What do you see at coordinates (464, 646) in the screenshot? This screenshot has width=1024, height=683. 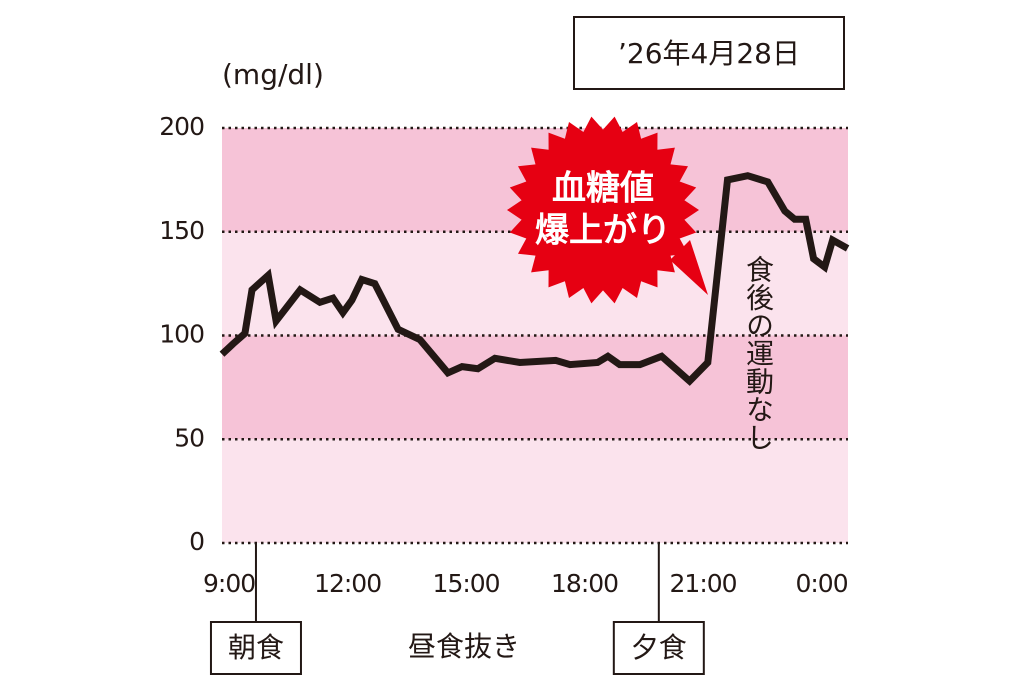 I see `event-label: 昼食抜き` at bounding box center [464, 646].